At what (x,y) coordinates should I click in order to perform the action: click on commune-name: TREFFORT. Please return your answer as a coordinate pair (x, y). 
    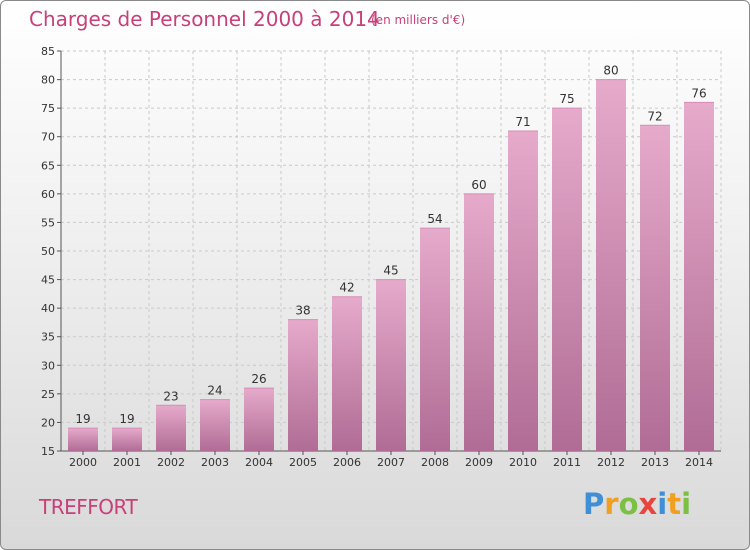
    Looking at the image, I should click on (88, 507).